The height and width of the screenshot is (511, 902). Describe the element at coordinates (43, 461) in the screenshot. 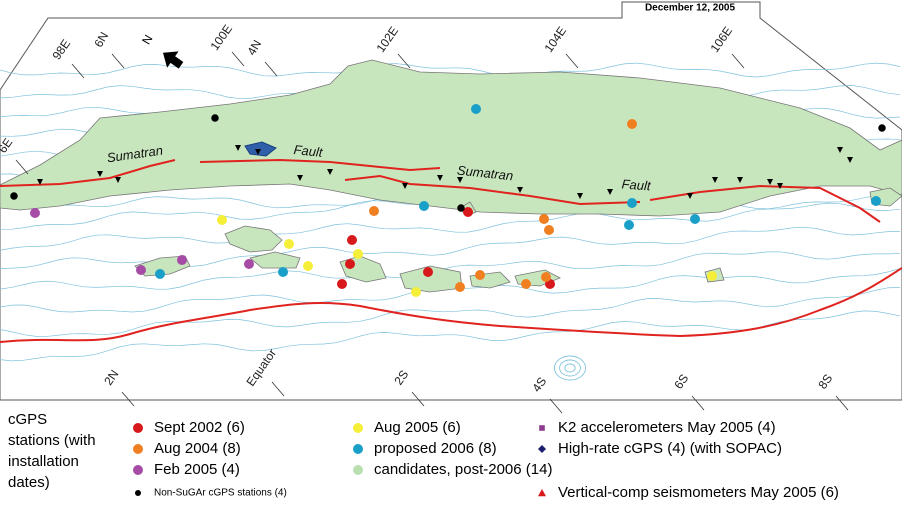

I see `legend-title: installation` at that location.